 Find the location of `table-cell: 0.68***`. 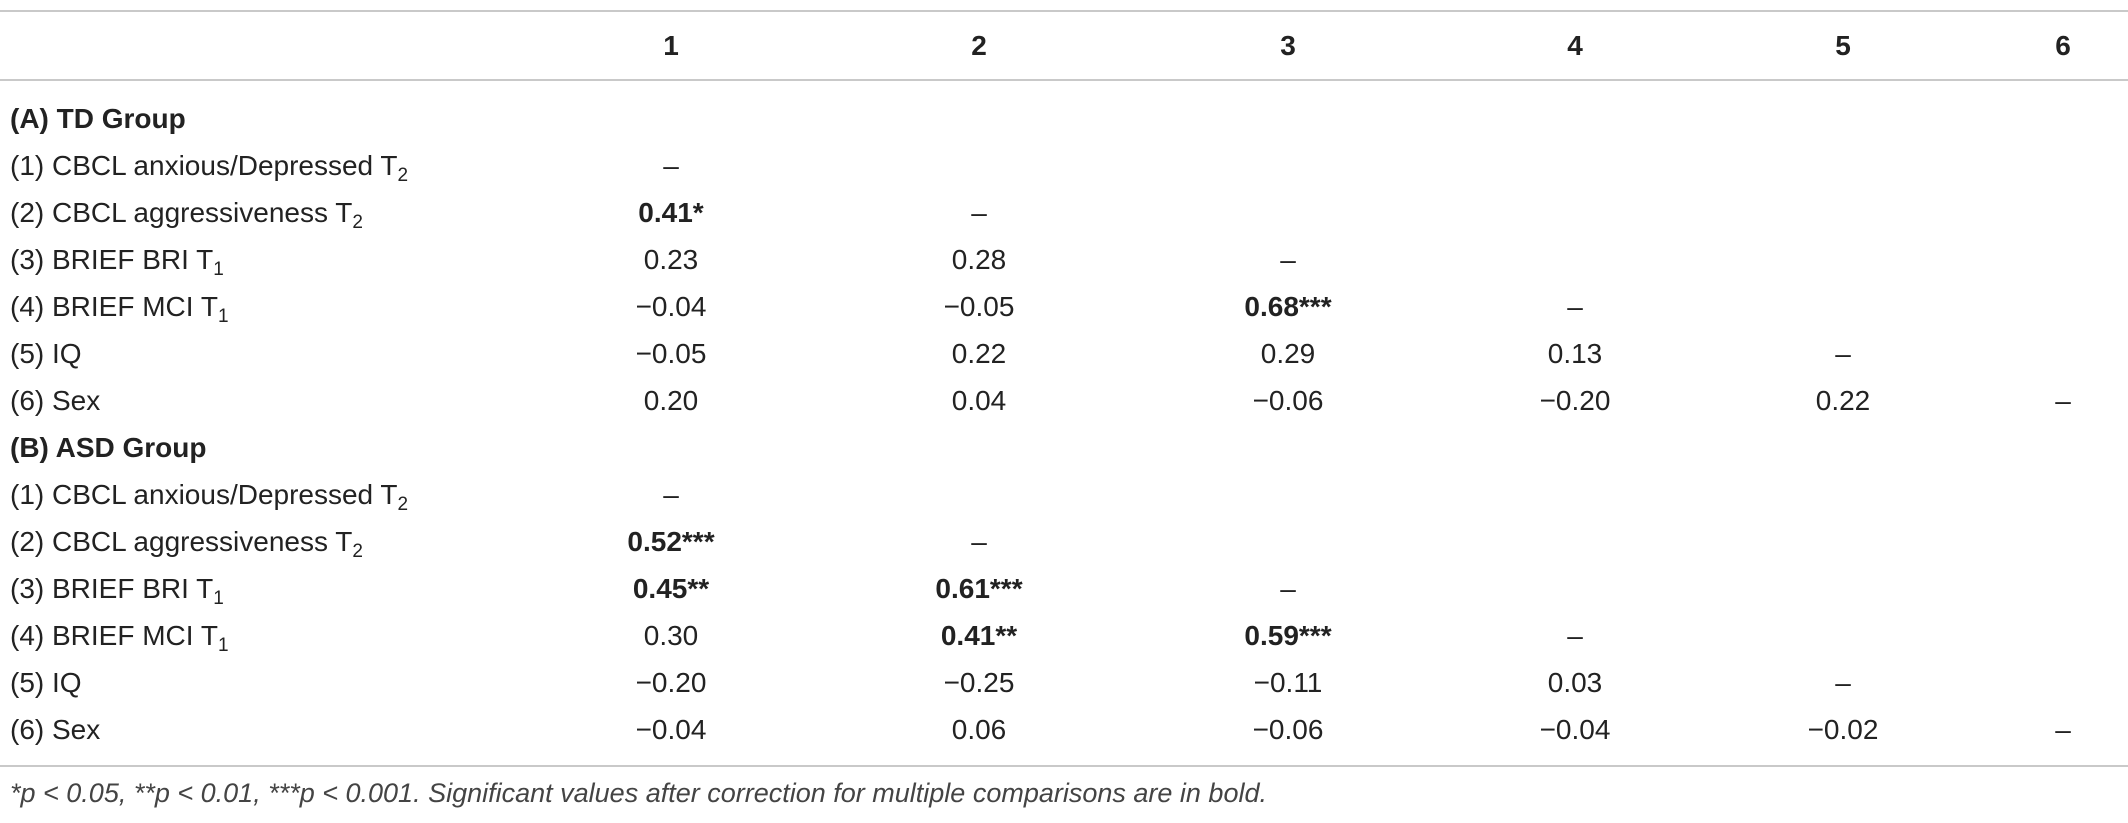

table-cell: 0.68*** is located at coordinates (1288, 306).